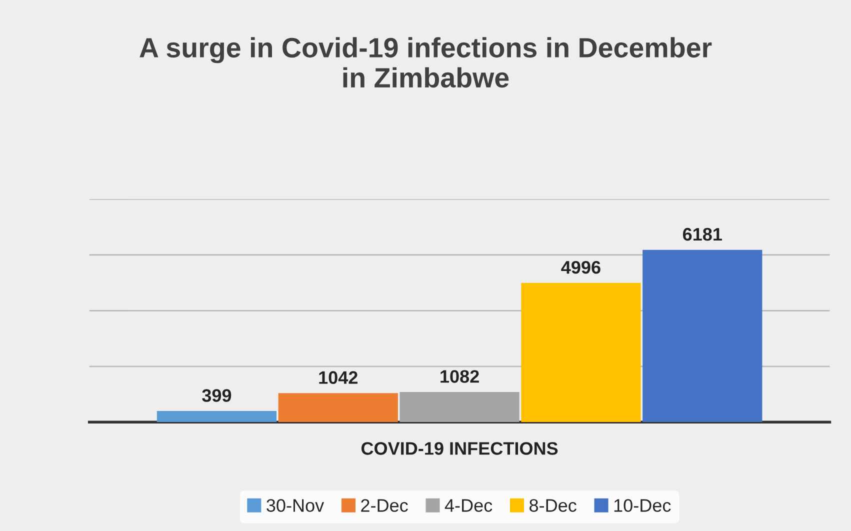 The image size is (851, 531). I want to click on legend-label: 10-Dec, so click(642, 505).